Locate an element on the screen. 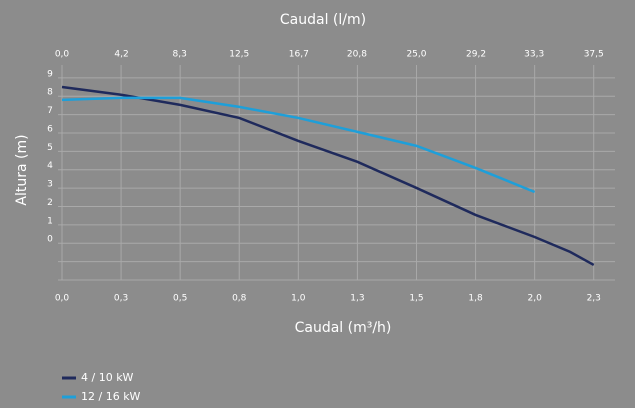  x2-tick-label: 33,3 is located at coordinates (534, 55).